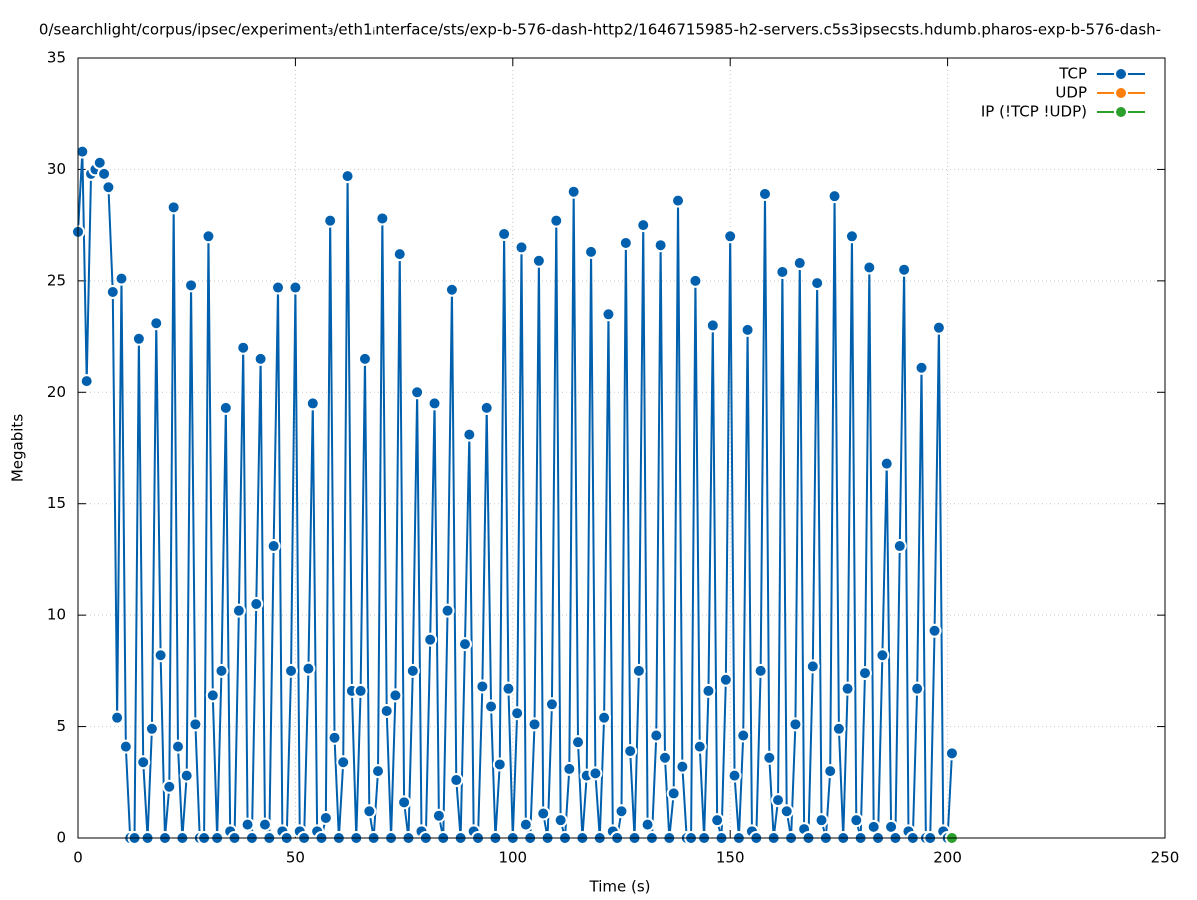 The image size is (1197, 900). Describe the element at coordinates (61, 838) in the screenshot. I see `y-tick-label: 0` at that location.